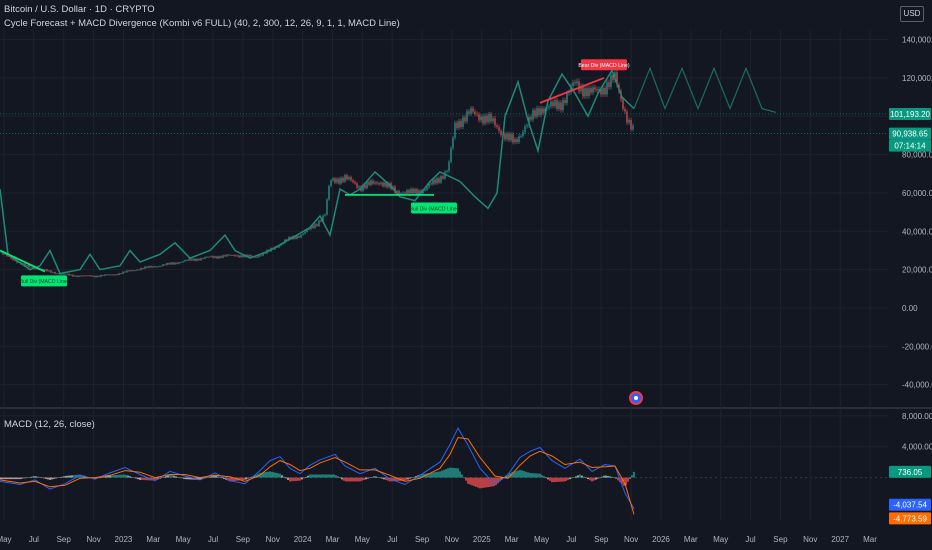  What do you see at coordinates (93, 539) in the screenshot?
I see `x-tick-label: Nov` at bounding box center [93, 539].